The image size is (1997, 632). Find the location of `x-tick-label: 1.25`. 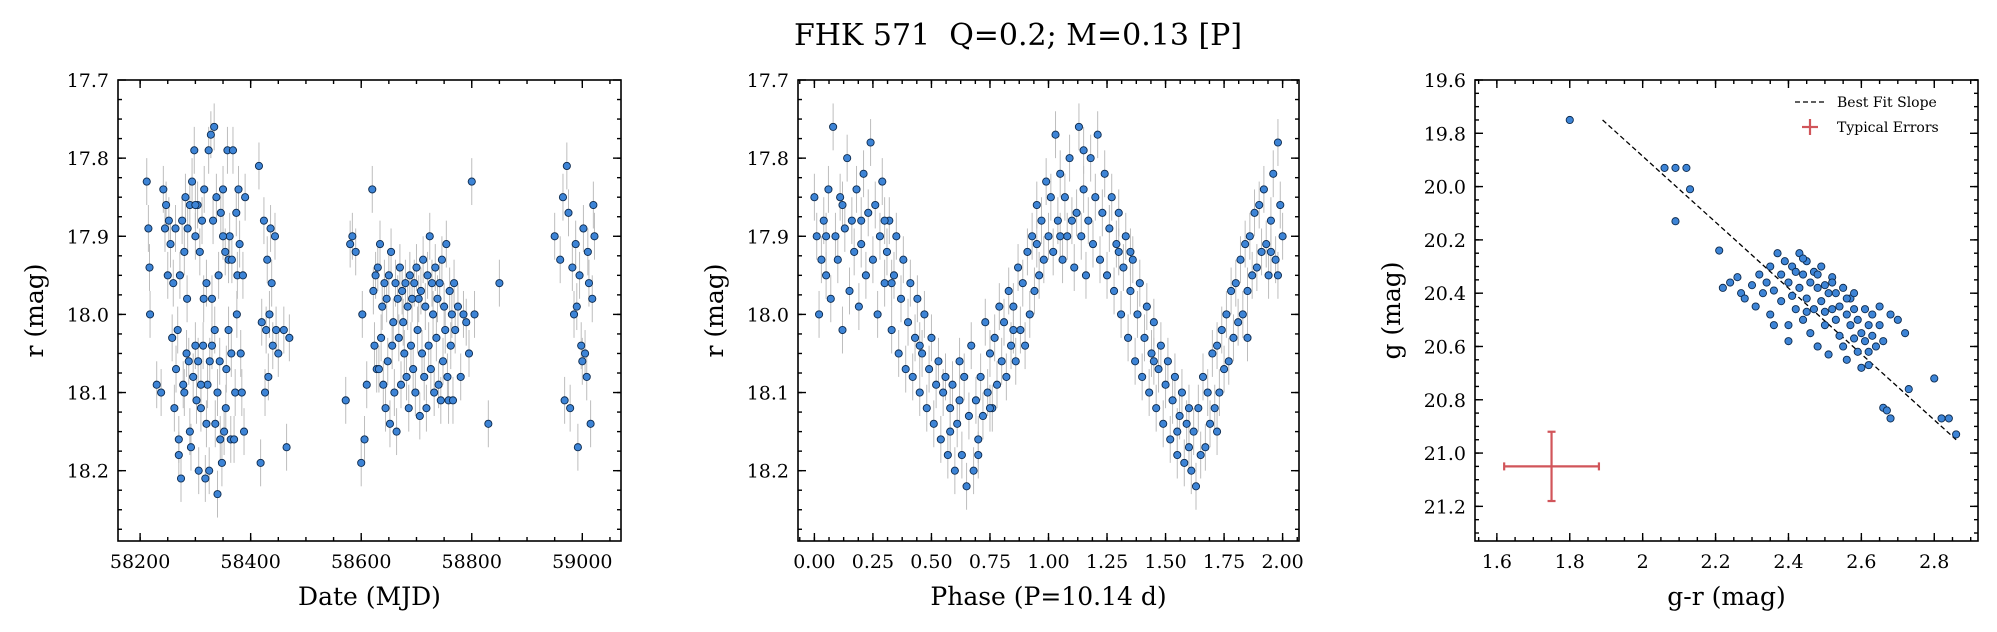

x-tick-label: 1.25 is located at coordinates (1107, 562).